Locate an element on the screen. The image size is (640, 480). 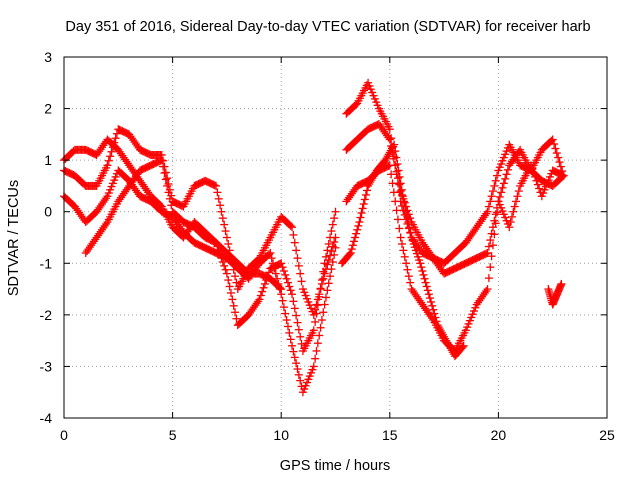
y-tick-label: -2 is located at coordinates (46, 315).